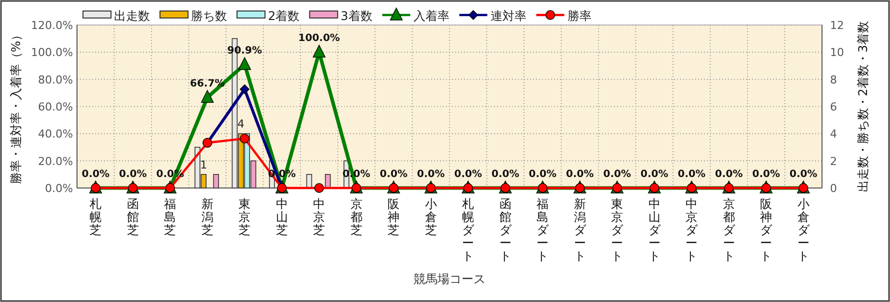  Describe the element at coordinates (655, 230) in the screenshot. I see `x-tick-label: 中山ダート` at that location.